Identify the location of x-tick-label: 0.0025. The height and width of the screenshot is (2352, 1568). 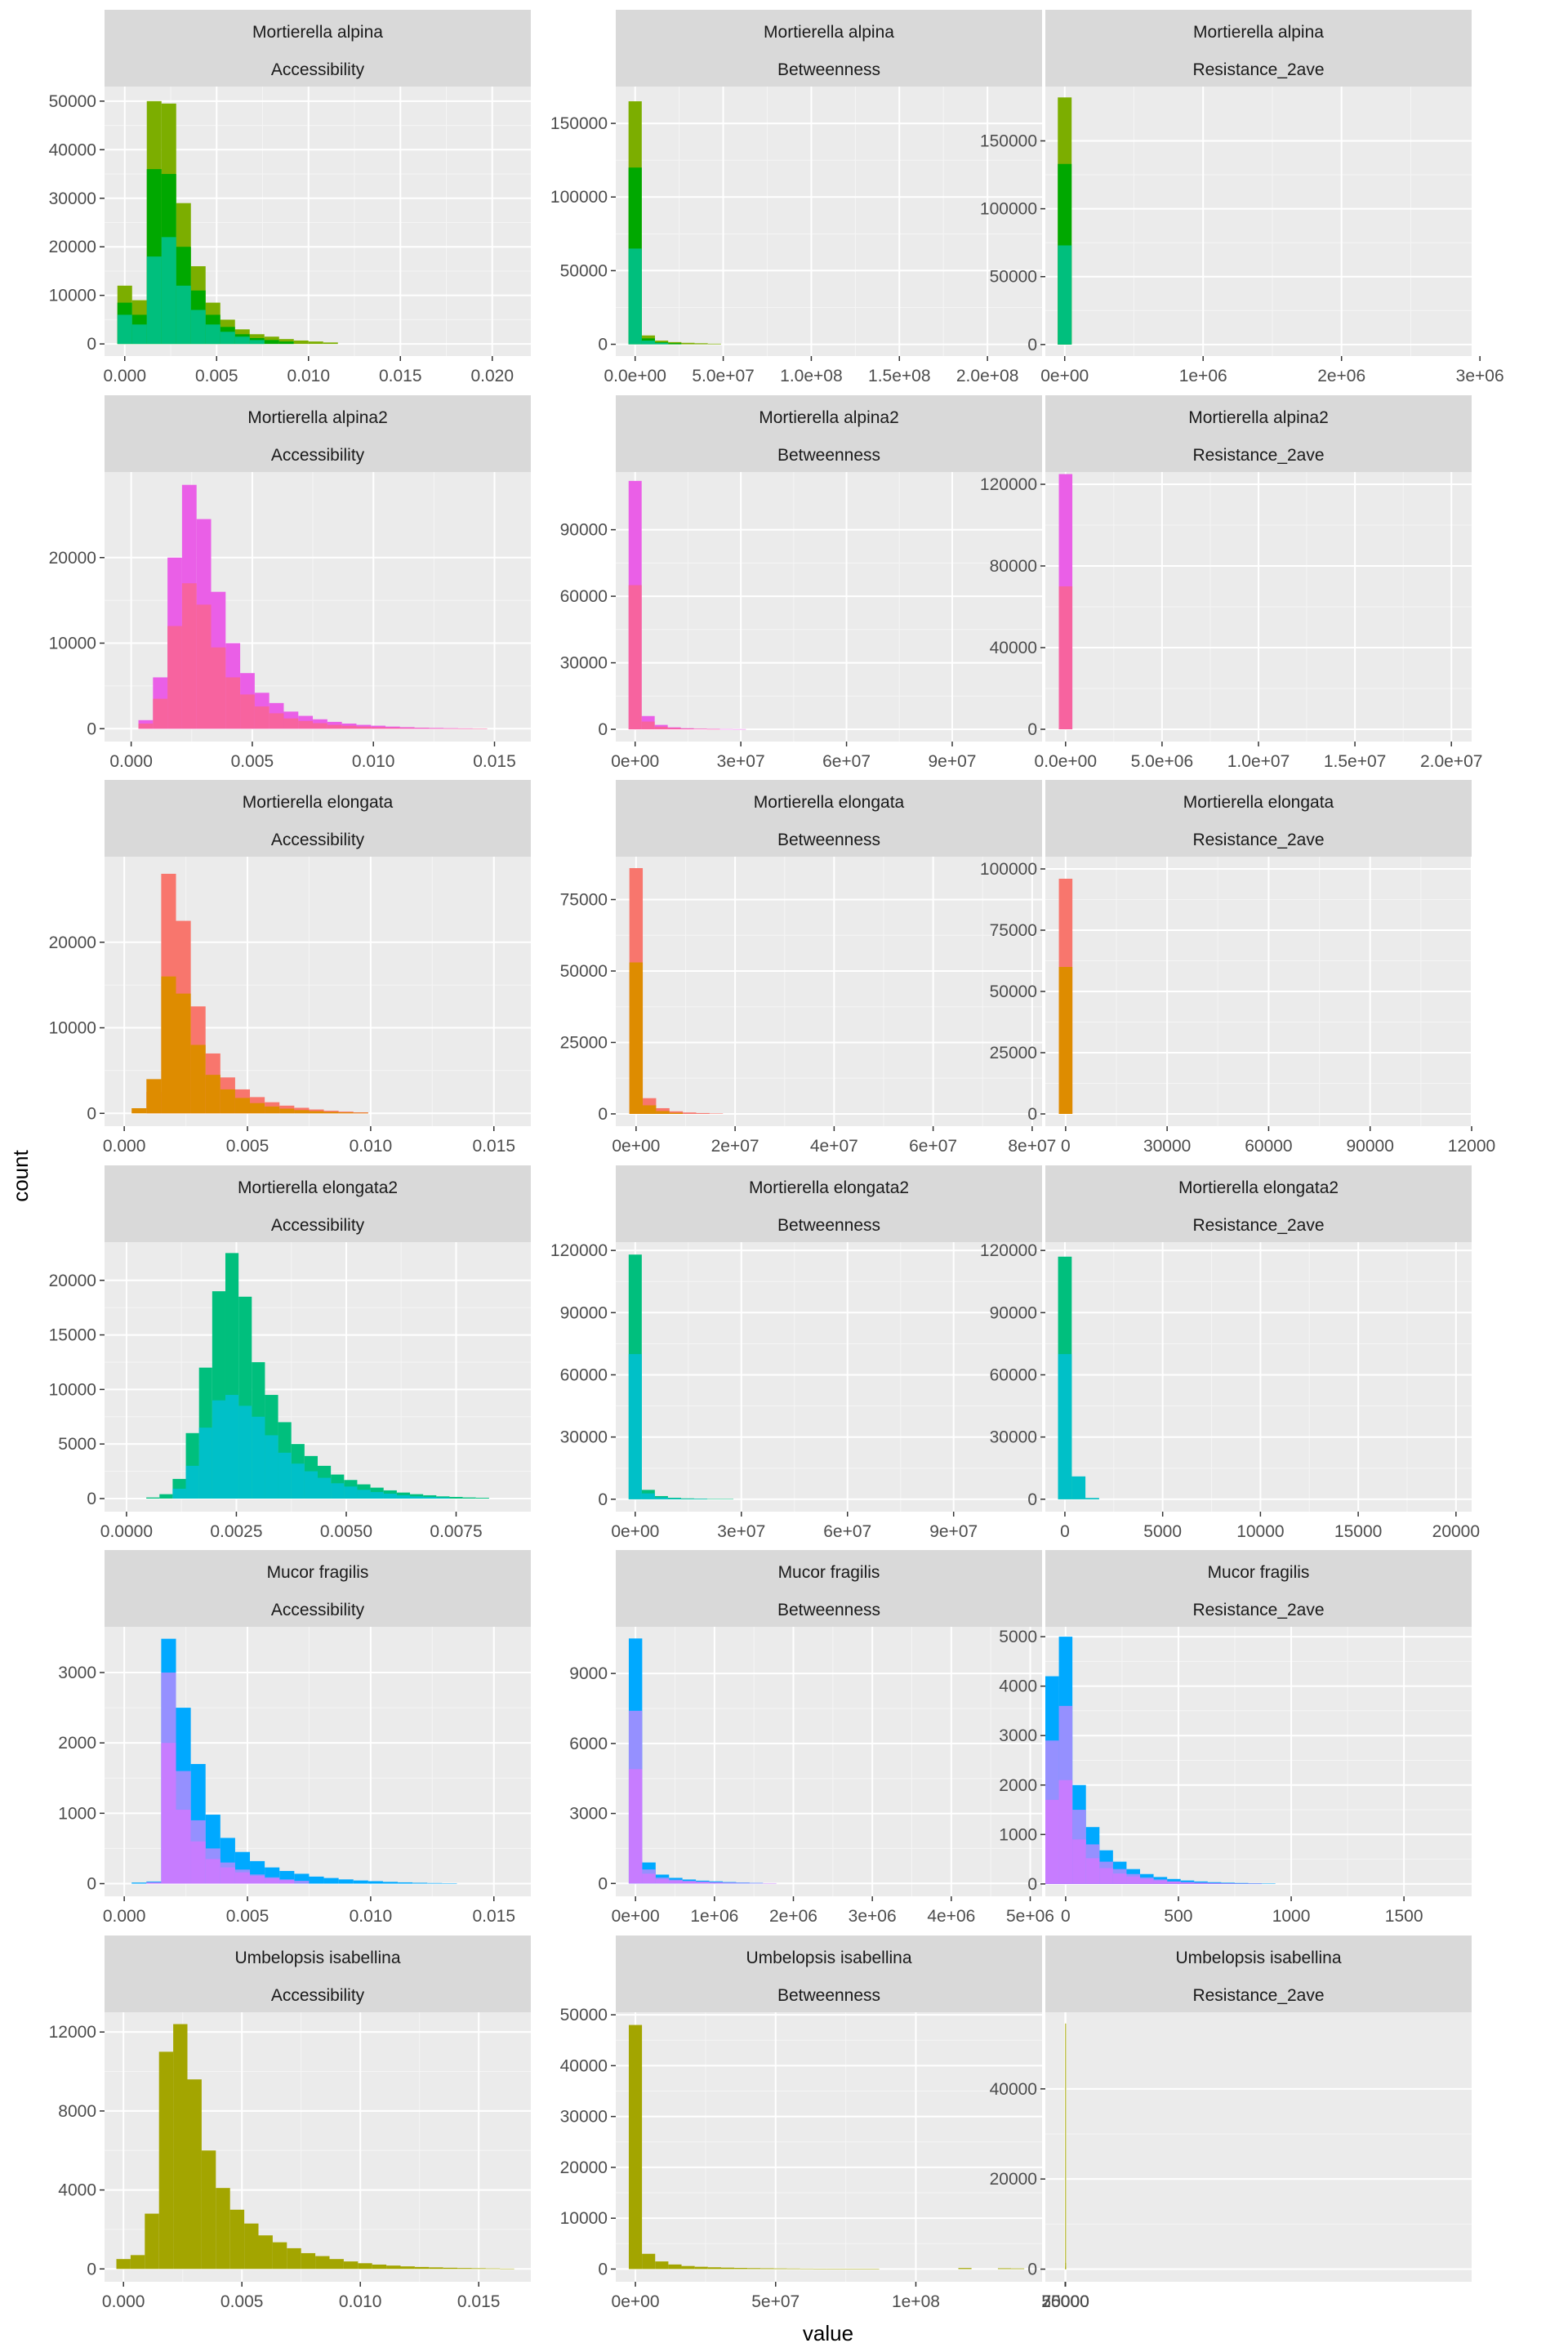
(236, 1531).